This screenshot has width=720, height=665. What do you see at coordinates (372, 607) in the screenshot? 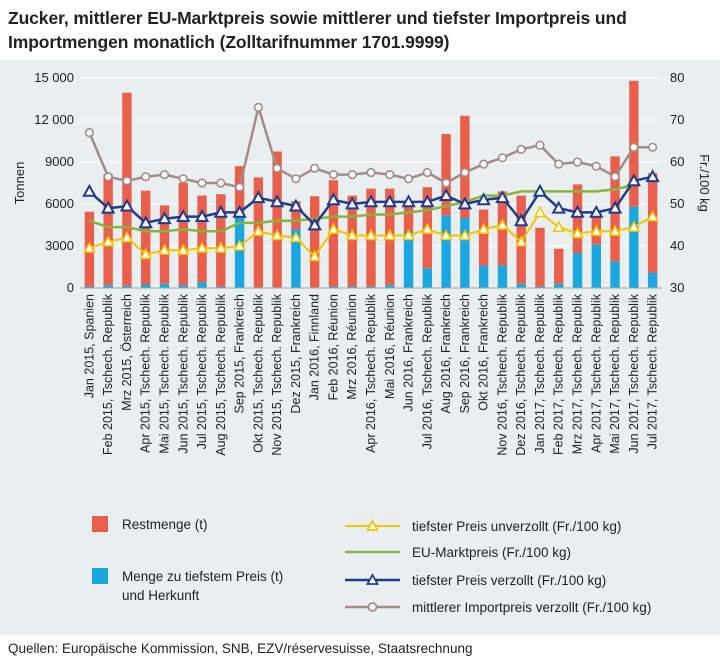
I see `legend-mittlerer-marker` at bounding box center [372, 607].